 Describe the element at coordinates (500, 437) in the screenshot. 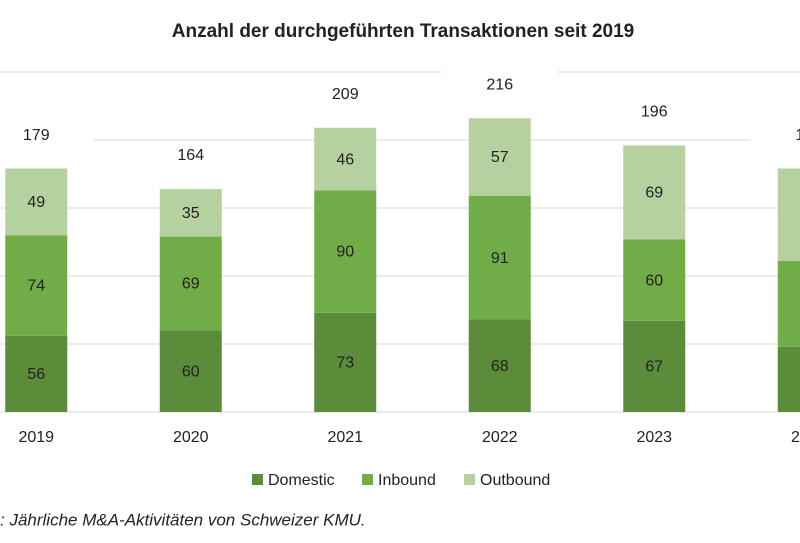

I see `x-tick-label: 2022` at that location.